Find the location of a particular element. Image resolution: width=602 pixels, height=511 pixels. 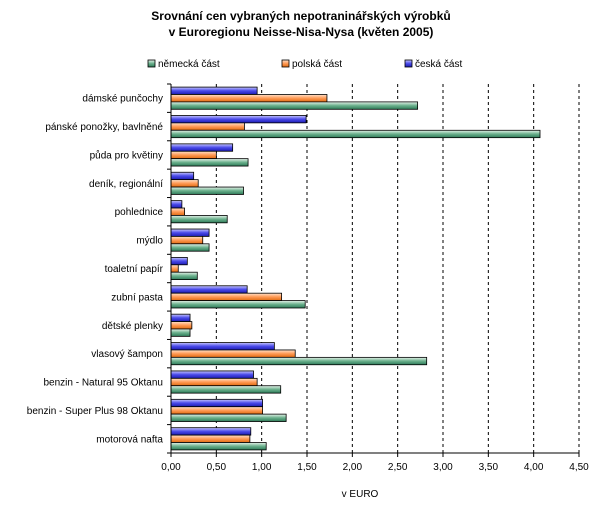

legend-item-nemecka-cast: německá část is located at coordinates (183, 64).